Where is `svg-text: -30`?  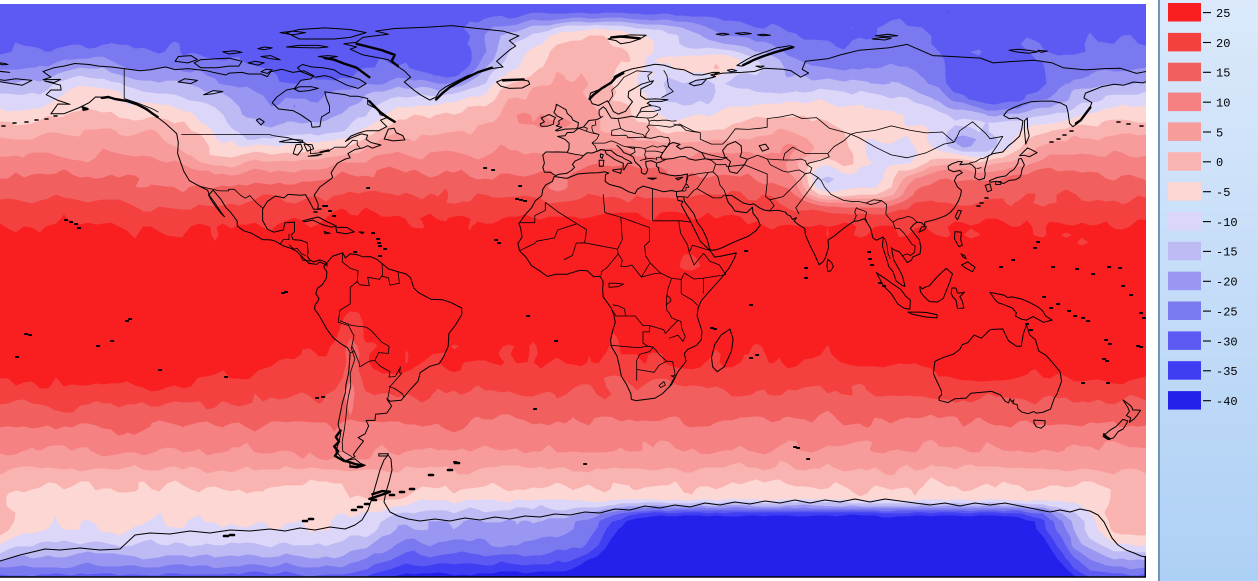 svg-text: -30 is located at coordinates (1227, 342).